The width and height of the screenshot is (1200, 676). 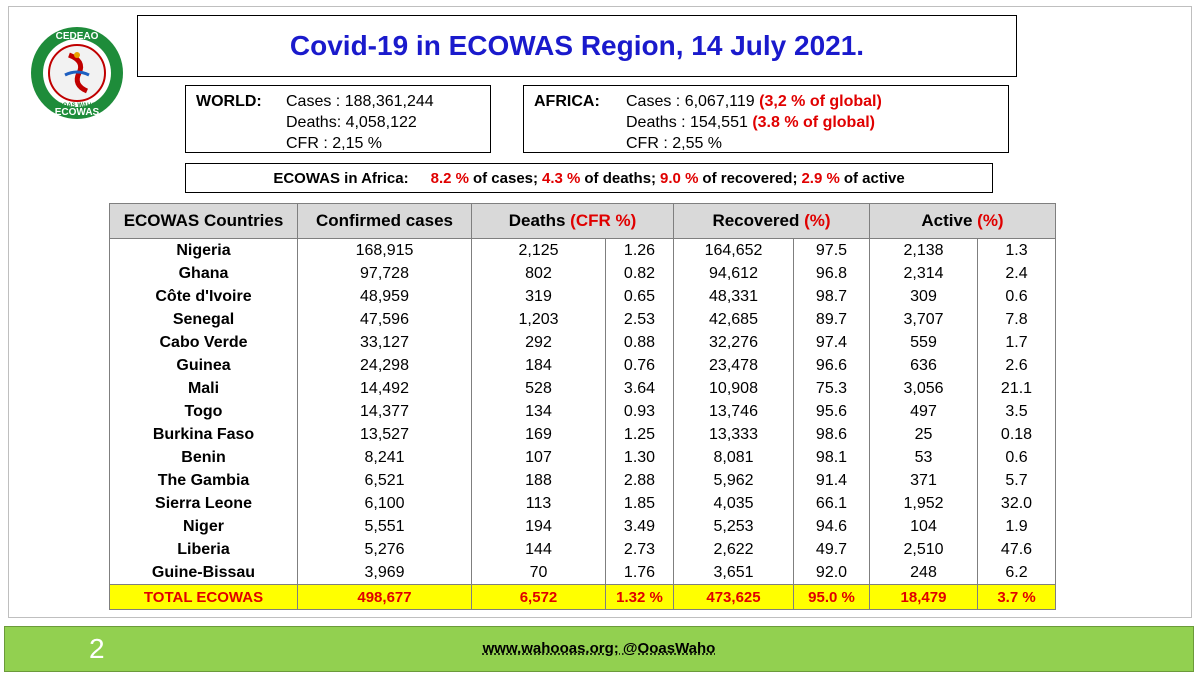 What do you see at coordinates (639, 388) in the screenshot?
I see `cell-cfr: 3.64` at bounding box center [639, 388].